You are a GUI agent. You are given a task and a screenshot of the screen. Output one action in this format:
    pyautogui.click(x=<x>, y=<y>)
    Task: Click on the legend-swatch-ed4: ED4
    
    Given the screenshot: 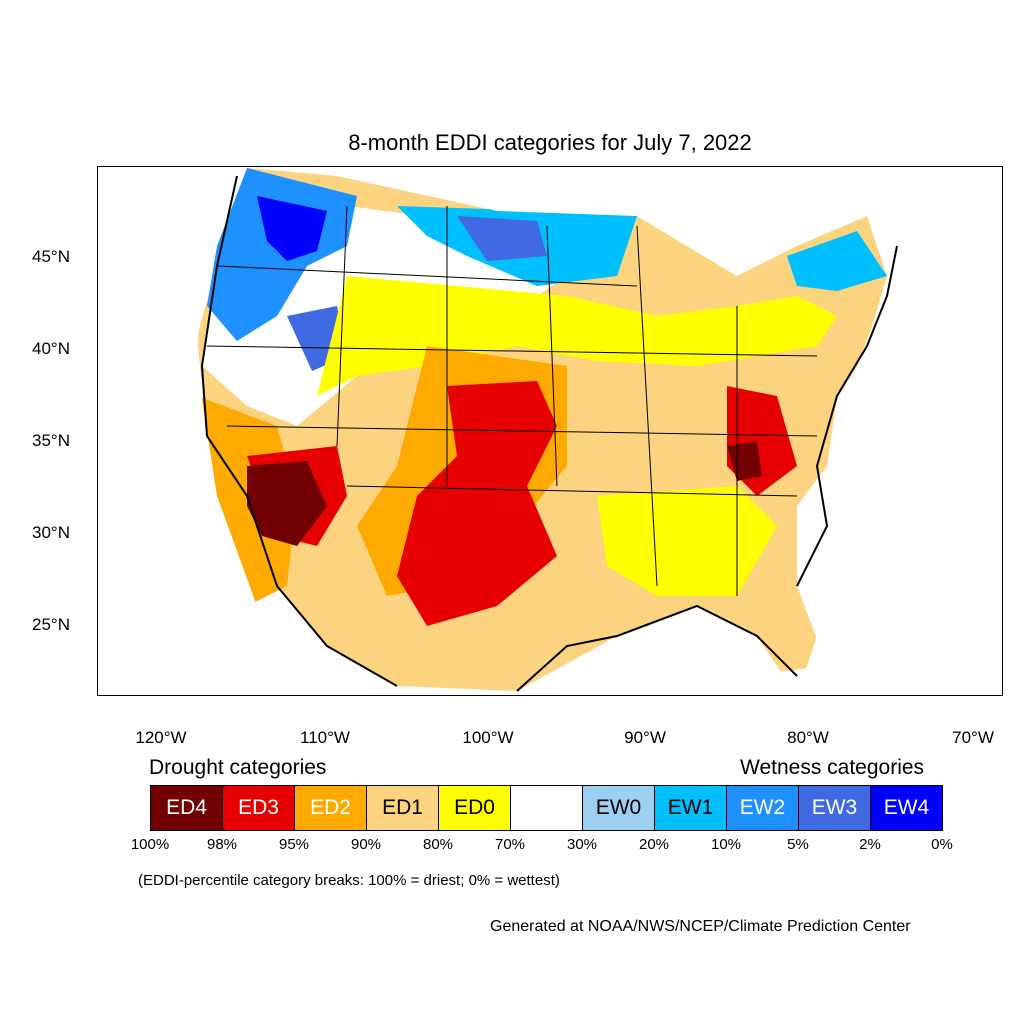 What is the action you would take?
    pyautogui.click(x=186, y=808)
    